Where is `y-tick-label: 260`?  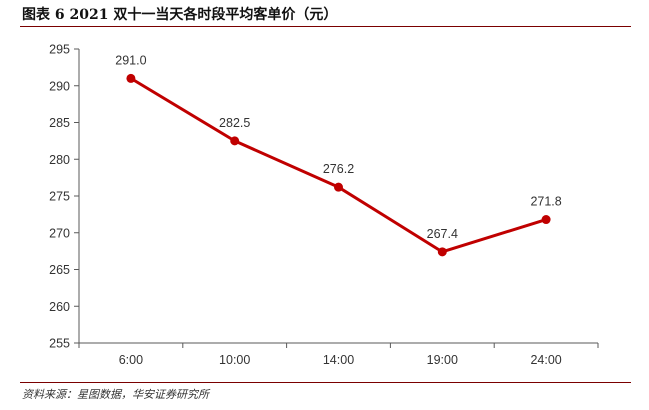 y-tick-label: 260 is located at coordinates (59, 307).